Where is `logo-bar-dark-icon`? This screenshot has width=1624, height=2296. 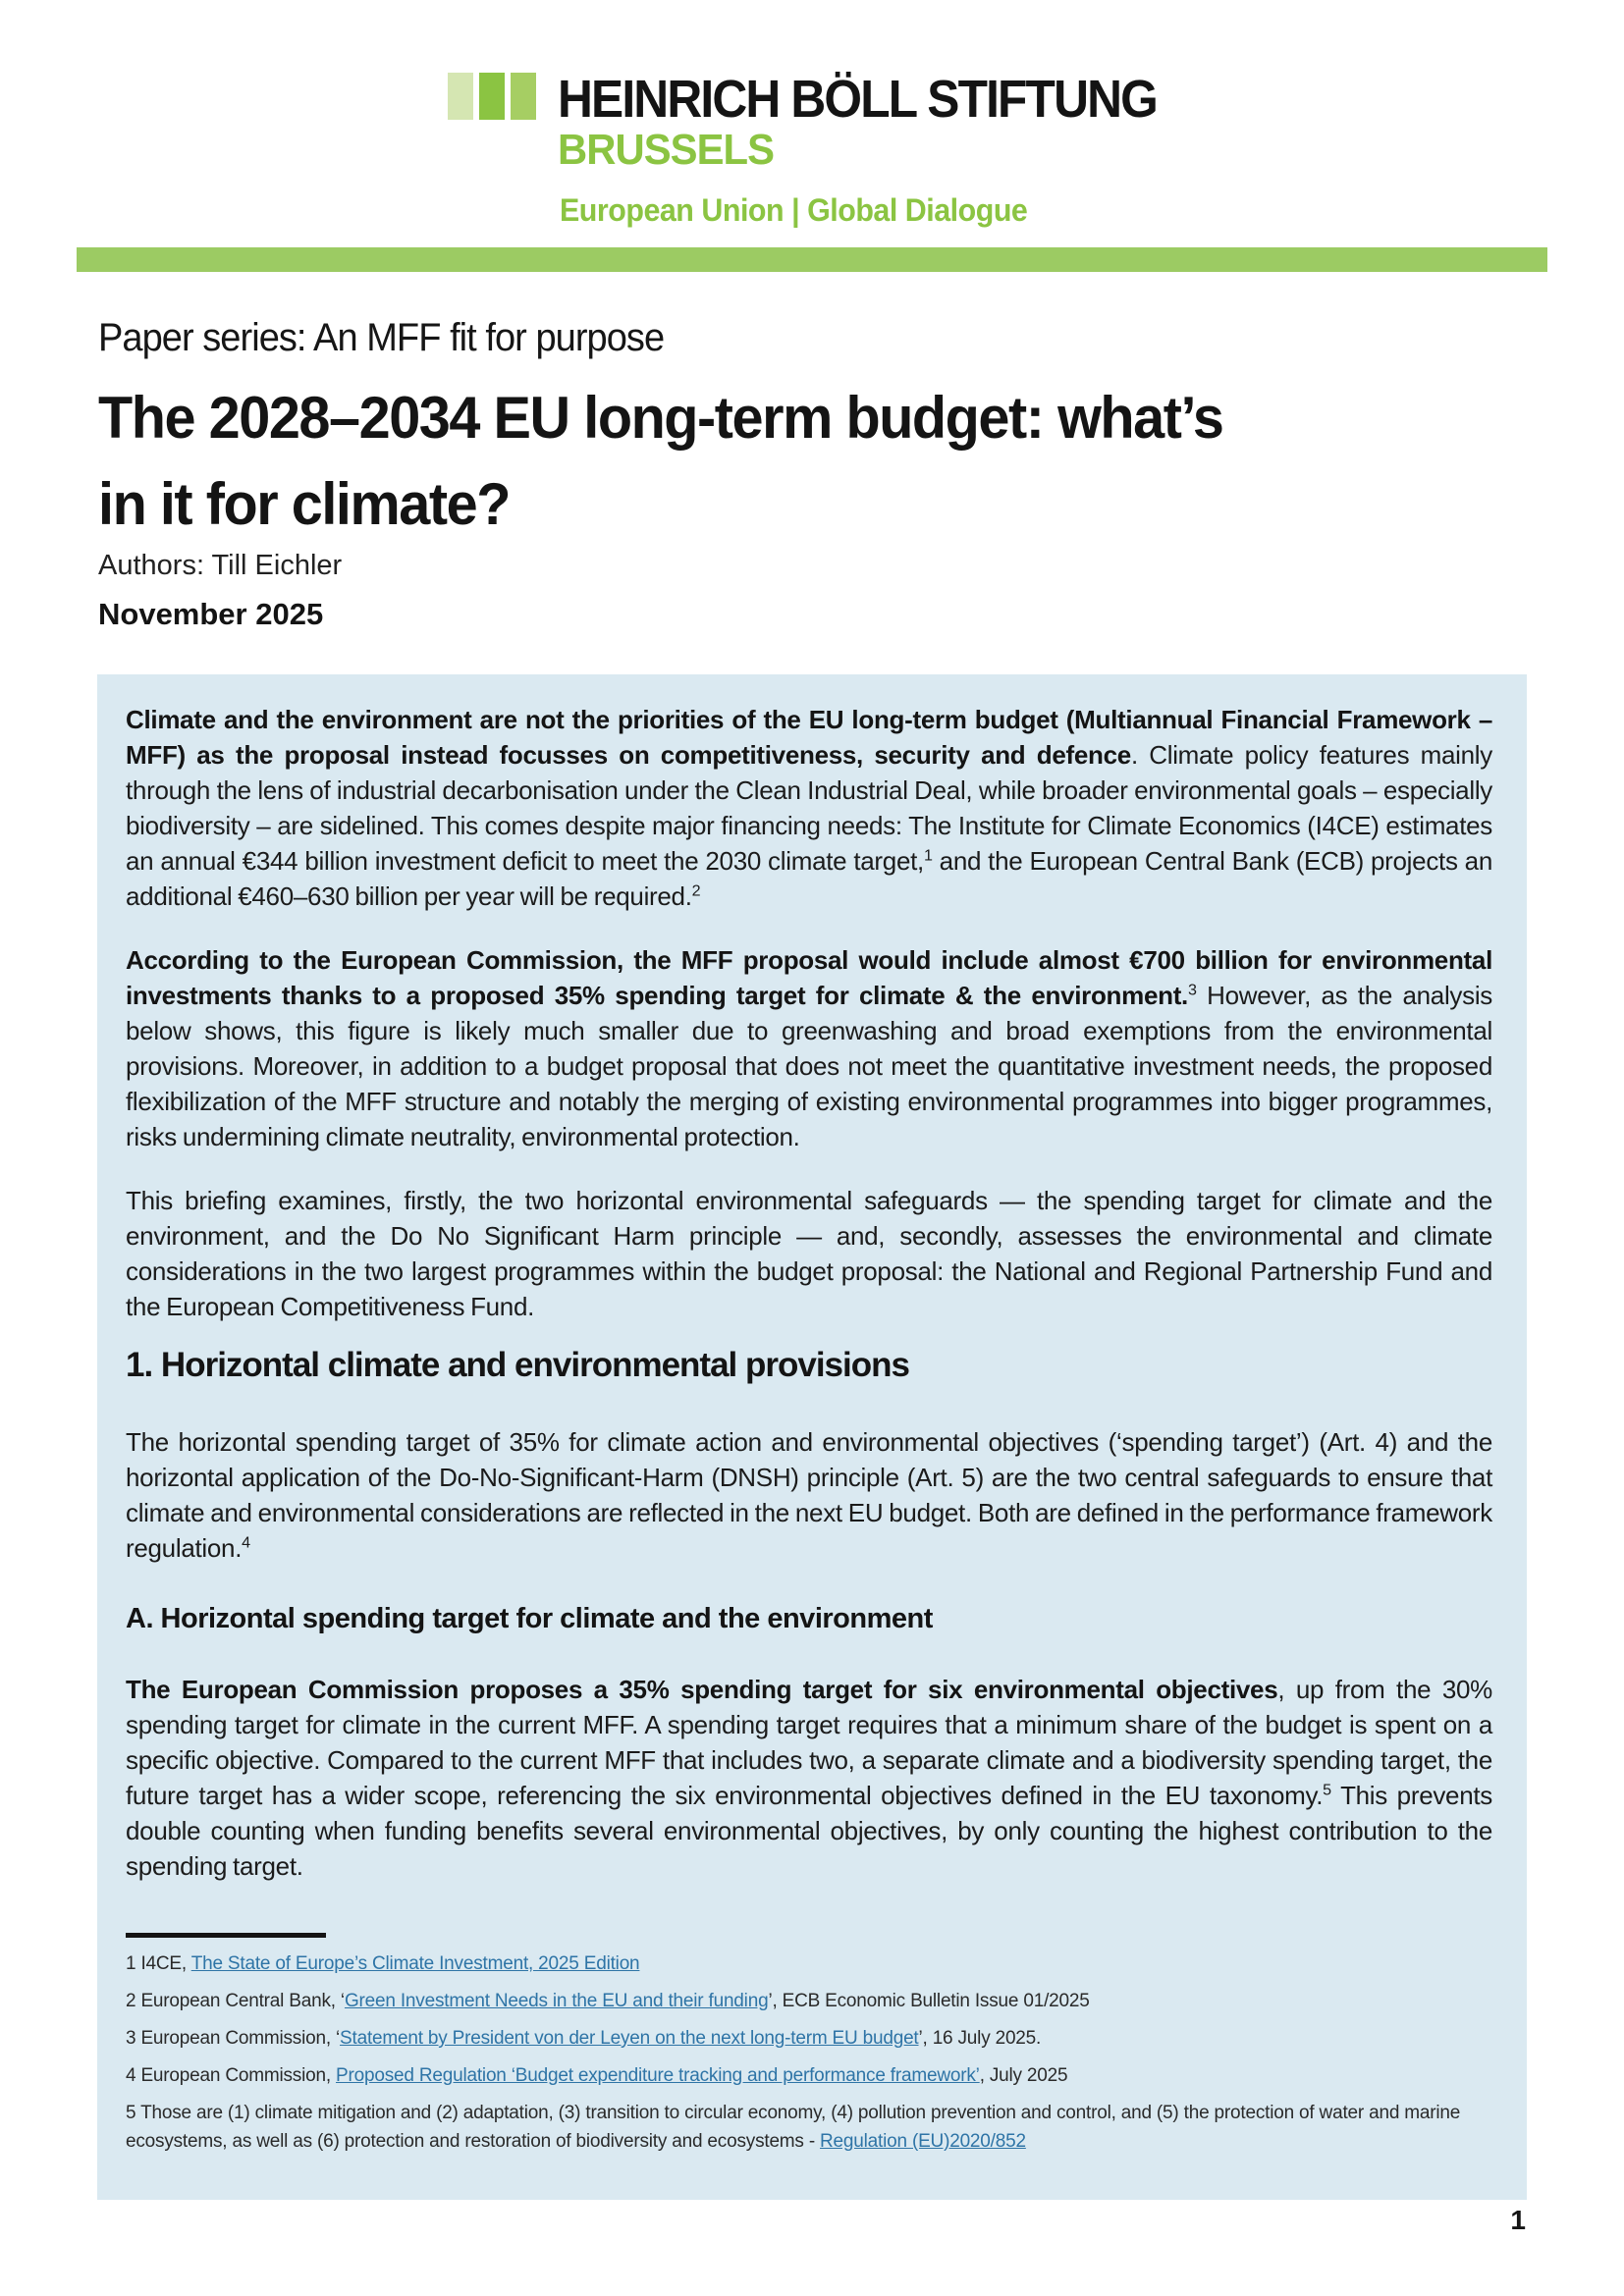
logo-bar-dark-icon is located at coordinates (492, 96).